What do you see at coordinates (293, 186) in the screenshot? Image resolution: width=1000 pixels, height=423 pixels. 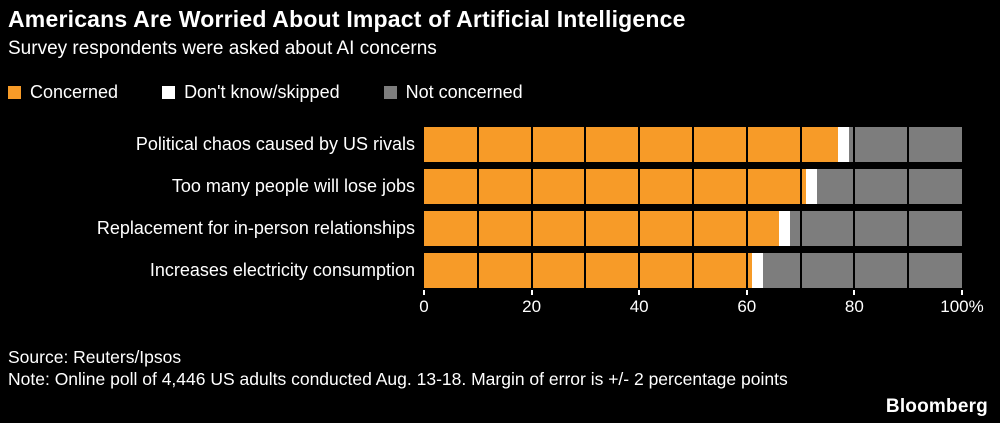 I see `category-label: Too many people will lose jobs` at bounding box center [293, 186].